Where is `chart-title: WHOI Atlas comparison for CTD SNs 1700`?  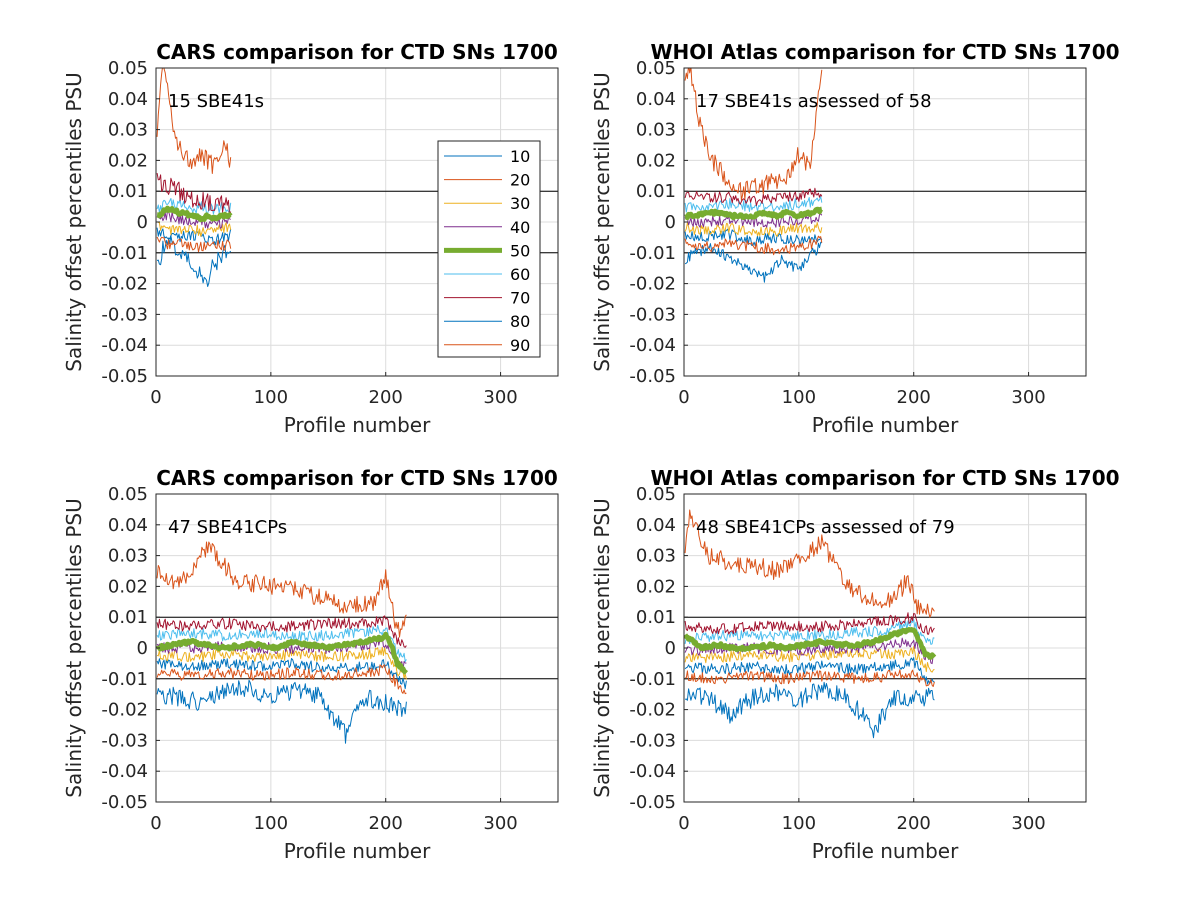 chart-title: WHOI Atlas comparison for CTD SNs 1700 is located at coordinates (884, 478).